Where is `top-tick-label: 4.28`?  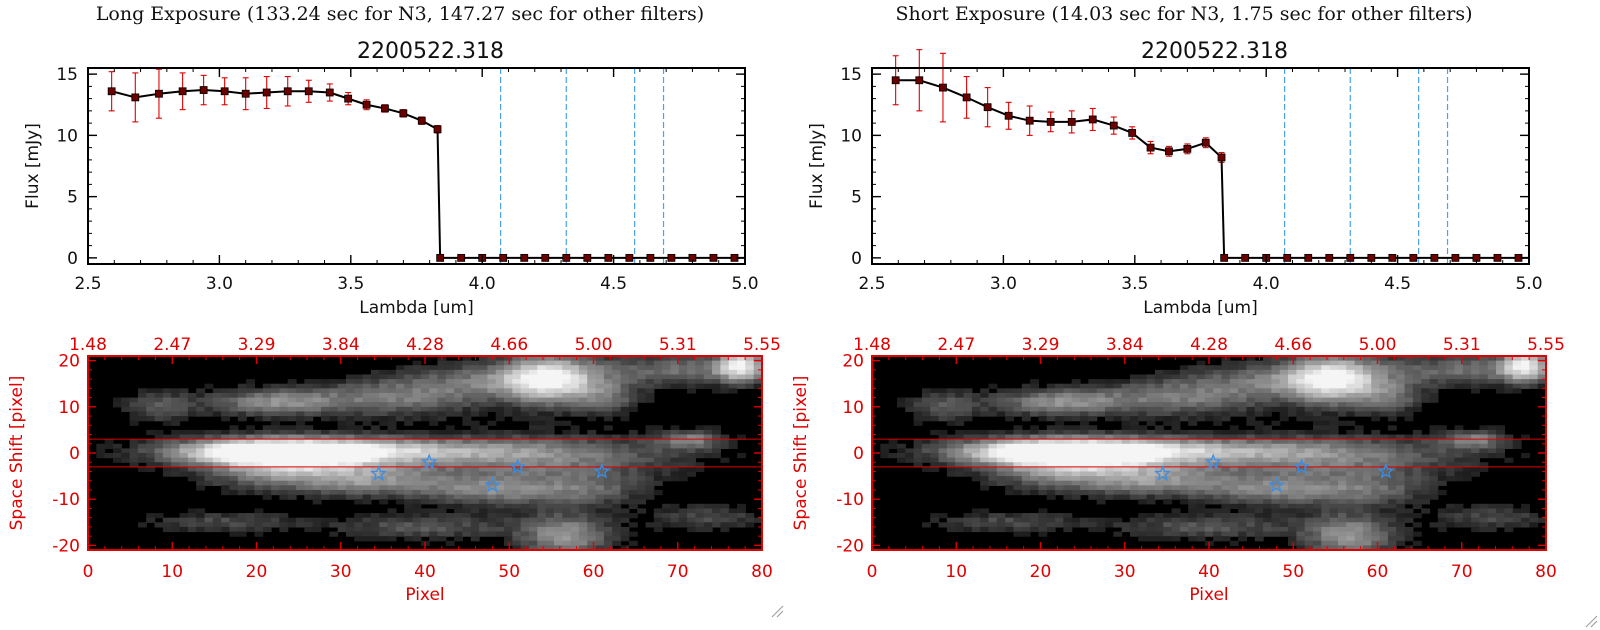
top-tick-label: 4.28 is located at coordinates (425, 345).